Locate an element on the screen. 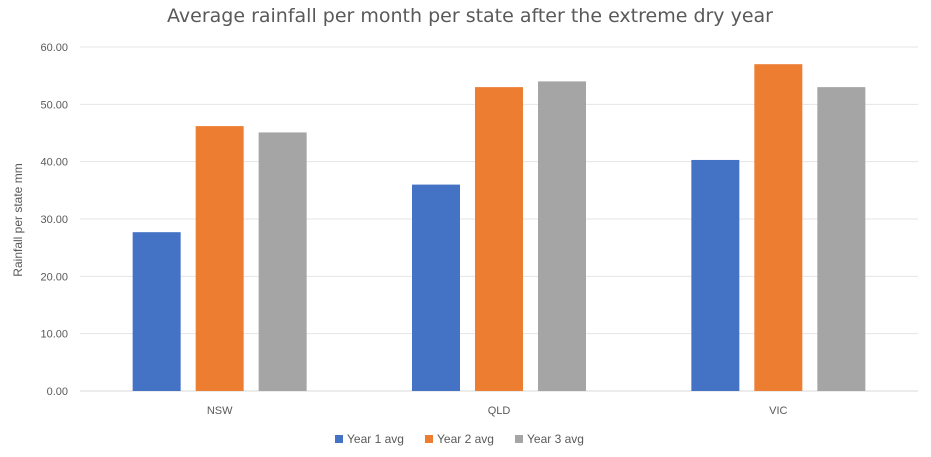 The width and height of the screenshot is (931, 457). y-tick-label: 30.00 is located at coordinates (54, 220).